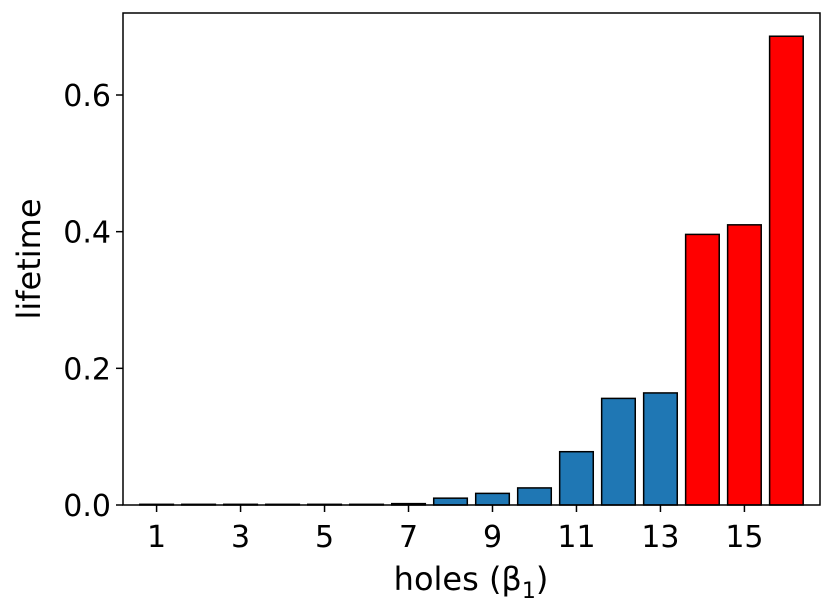 This screenshot has height=610, width=831. I want to click on y-tick-label: 0.0, so click(87, 506).